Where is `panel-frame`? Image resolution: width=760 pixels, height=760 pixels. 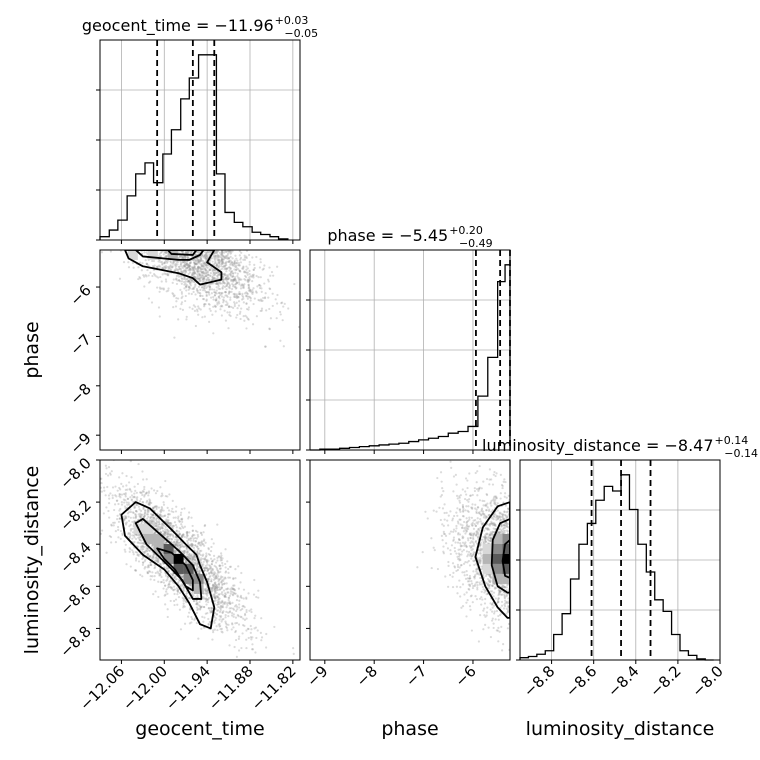
panel-frame is located at coordinates (620, 560).